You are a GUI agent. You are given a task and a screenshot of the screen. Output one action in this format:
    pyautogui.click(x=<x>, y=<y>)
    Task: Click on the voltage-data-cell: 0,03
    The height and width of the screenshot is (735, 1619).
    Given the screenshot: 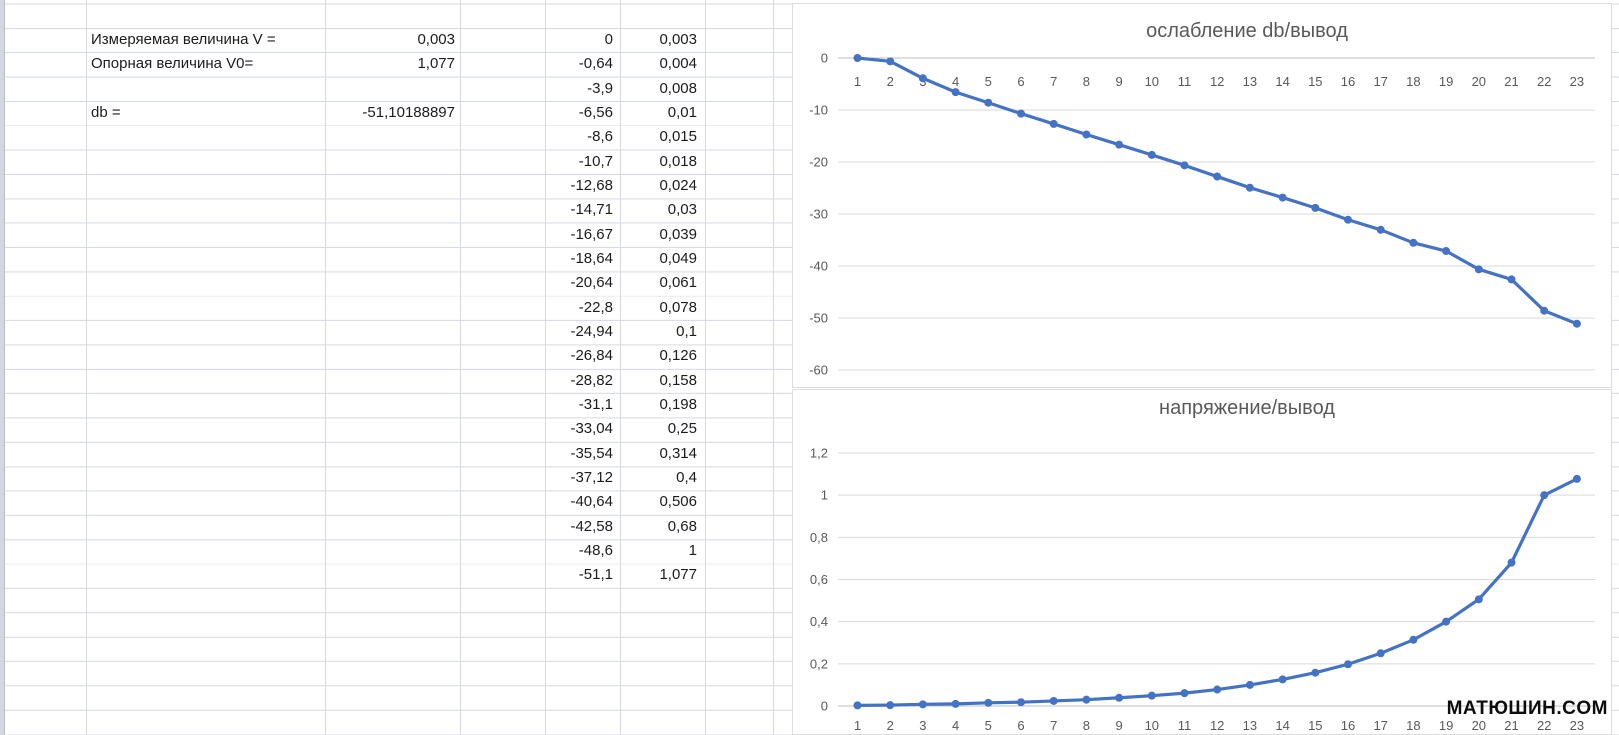 What is the action you would take?
    pyautogui.click(x=682, y=210)
    